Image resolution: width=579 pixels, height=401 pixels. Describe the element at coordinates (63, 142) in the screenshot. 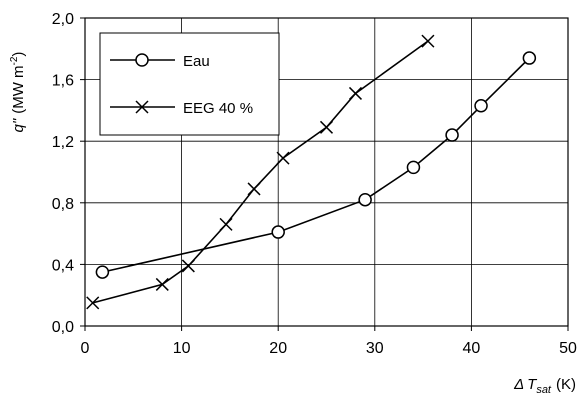

I see `y-tick-label: 1,2` at that location.